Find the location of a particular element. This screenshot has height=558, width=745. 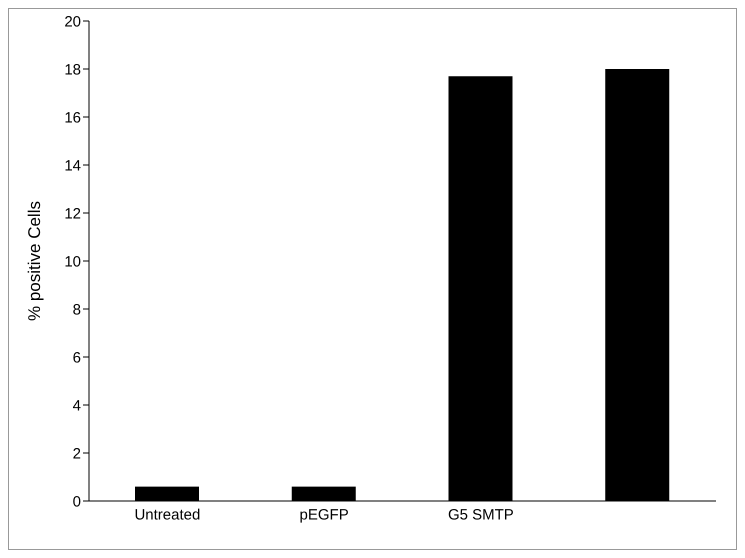

y-tick-label: 18 is located at coordinates (72, 69).